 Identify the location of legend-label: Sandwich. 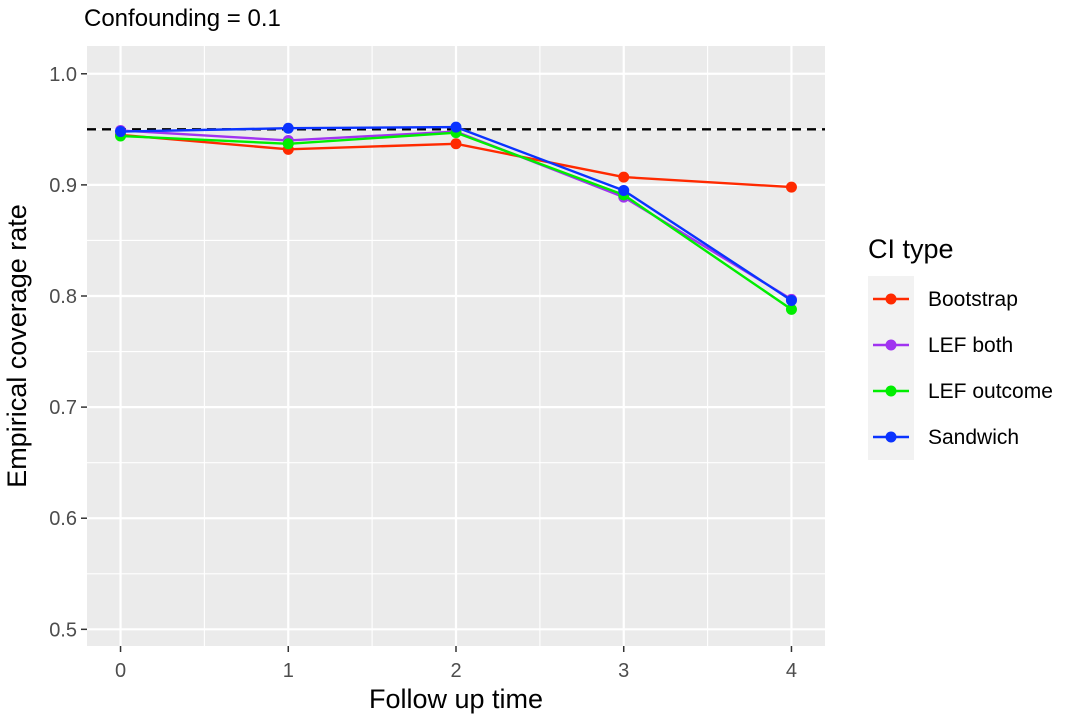
(973, 437).